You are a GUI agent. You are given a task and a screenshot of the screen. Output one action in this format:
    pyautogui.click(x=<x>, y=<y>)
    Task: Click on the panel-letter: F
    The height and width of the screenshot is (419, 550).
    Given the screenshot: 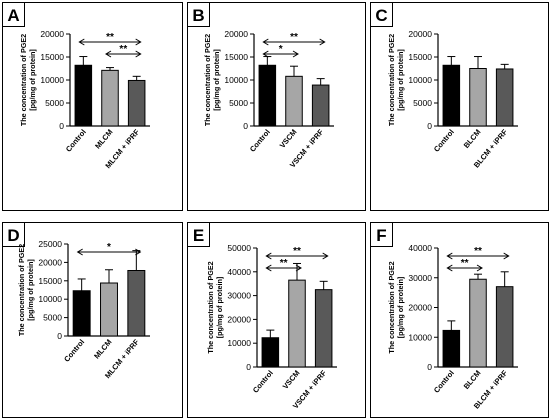 What is the action you would take?
    pyautogui.click(x=381, y=235)
    